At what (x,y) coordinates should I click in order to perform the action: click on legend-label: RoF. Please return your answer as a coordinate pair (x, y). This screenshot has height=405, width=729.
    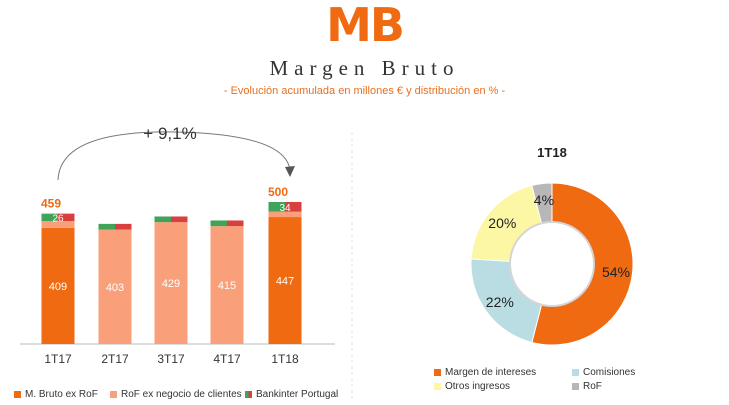
    Looking at the image, I should click on (592, 386).